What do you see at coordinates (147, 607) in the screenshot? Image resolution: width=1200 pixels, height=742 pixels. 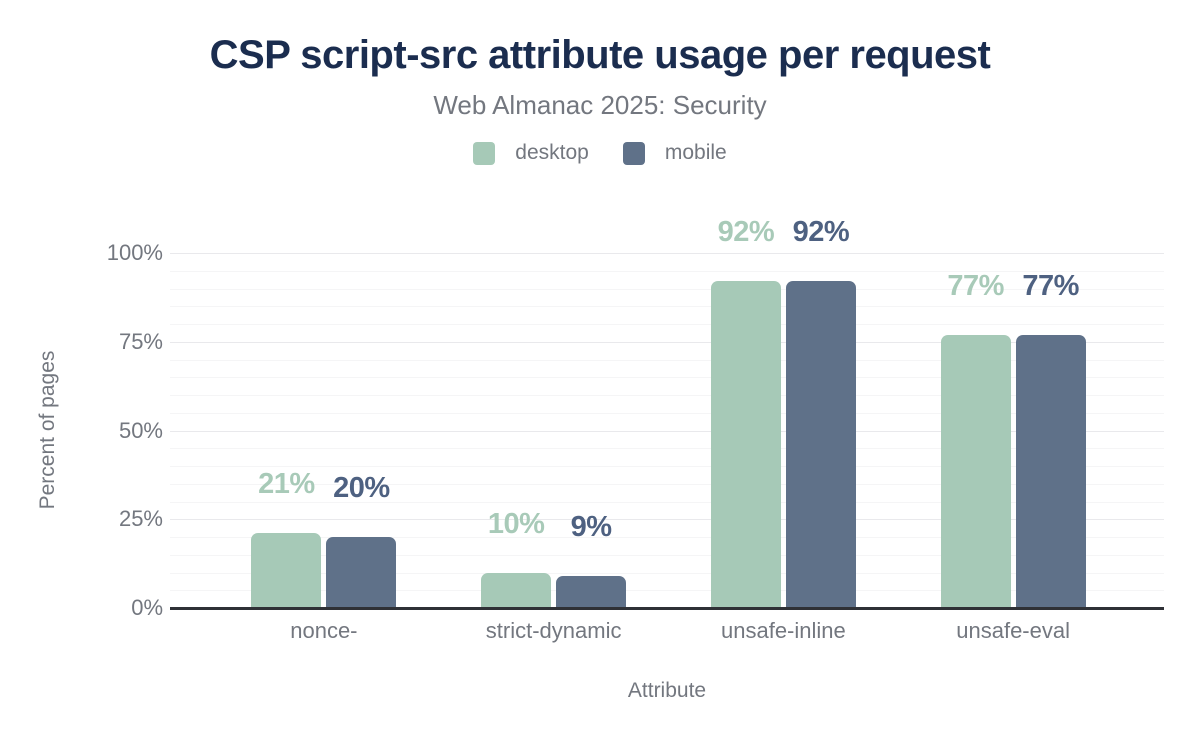 I see `y-tick-label-0pct: 0%` at bounding box center [147, 607].